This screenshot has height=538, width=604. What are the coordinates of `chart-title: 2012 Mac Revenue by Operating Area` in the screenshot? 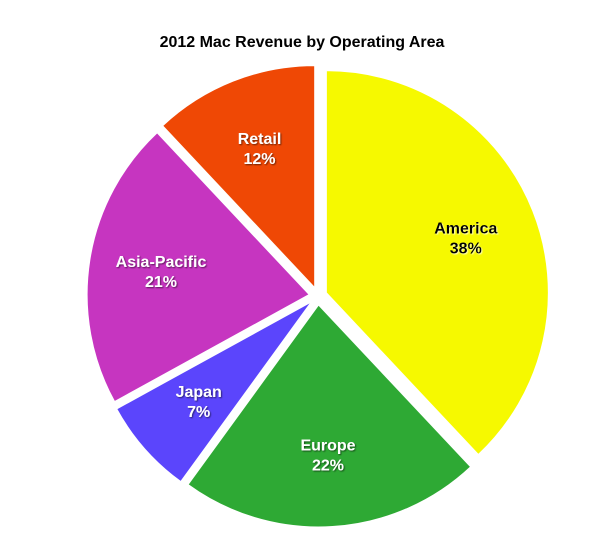 It's located at (302, 42).